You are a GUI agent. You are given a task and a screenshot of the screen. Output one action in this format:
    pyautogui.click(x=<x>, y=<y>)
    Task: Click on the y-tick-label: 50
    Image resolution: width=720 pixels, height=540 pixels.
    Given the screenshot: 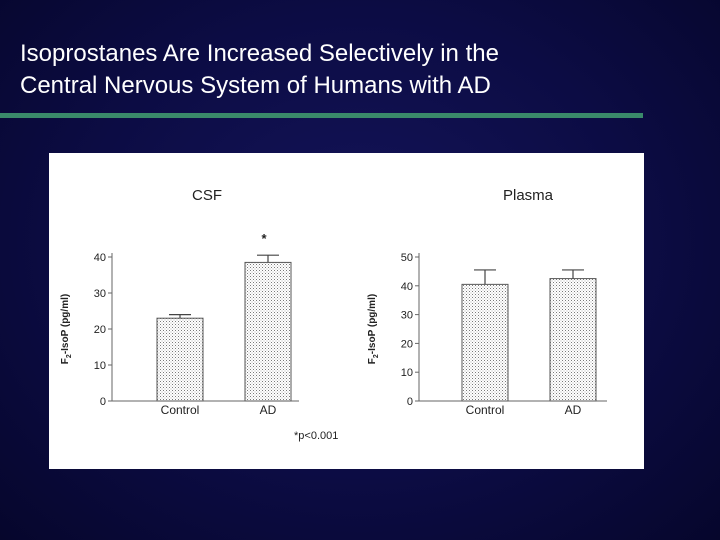 What is the action you would take?
    pyautogui.click(x=407, y=258)
    